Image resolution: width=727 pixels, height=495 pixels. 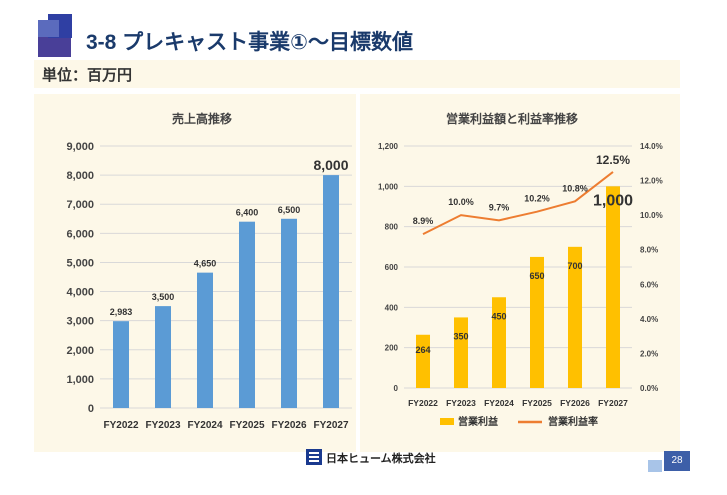 I want to click on sales-value-label: 4,650, so click(x=205, y=264).